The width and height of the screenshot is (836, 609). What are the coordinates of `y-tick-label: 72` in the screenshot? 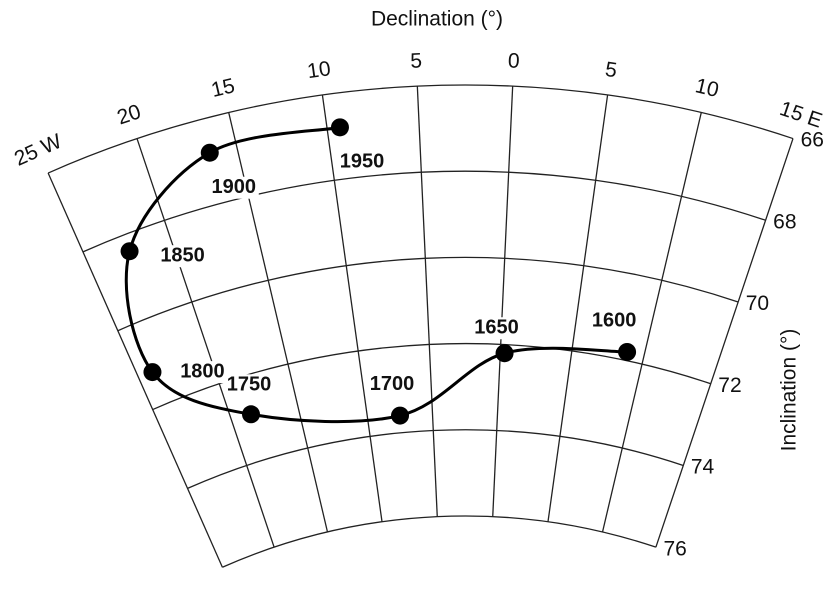 It's located at (729, 385).